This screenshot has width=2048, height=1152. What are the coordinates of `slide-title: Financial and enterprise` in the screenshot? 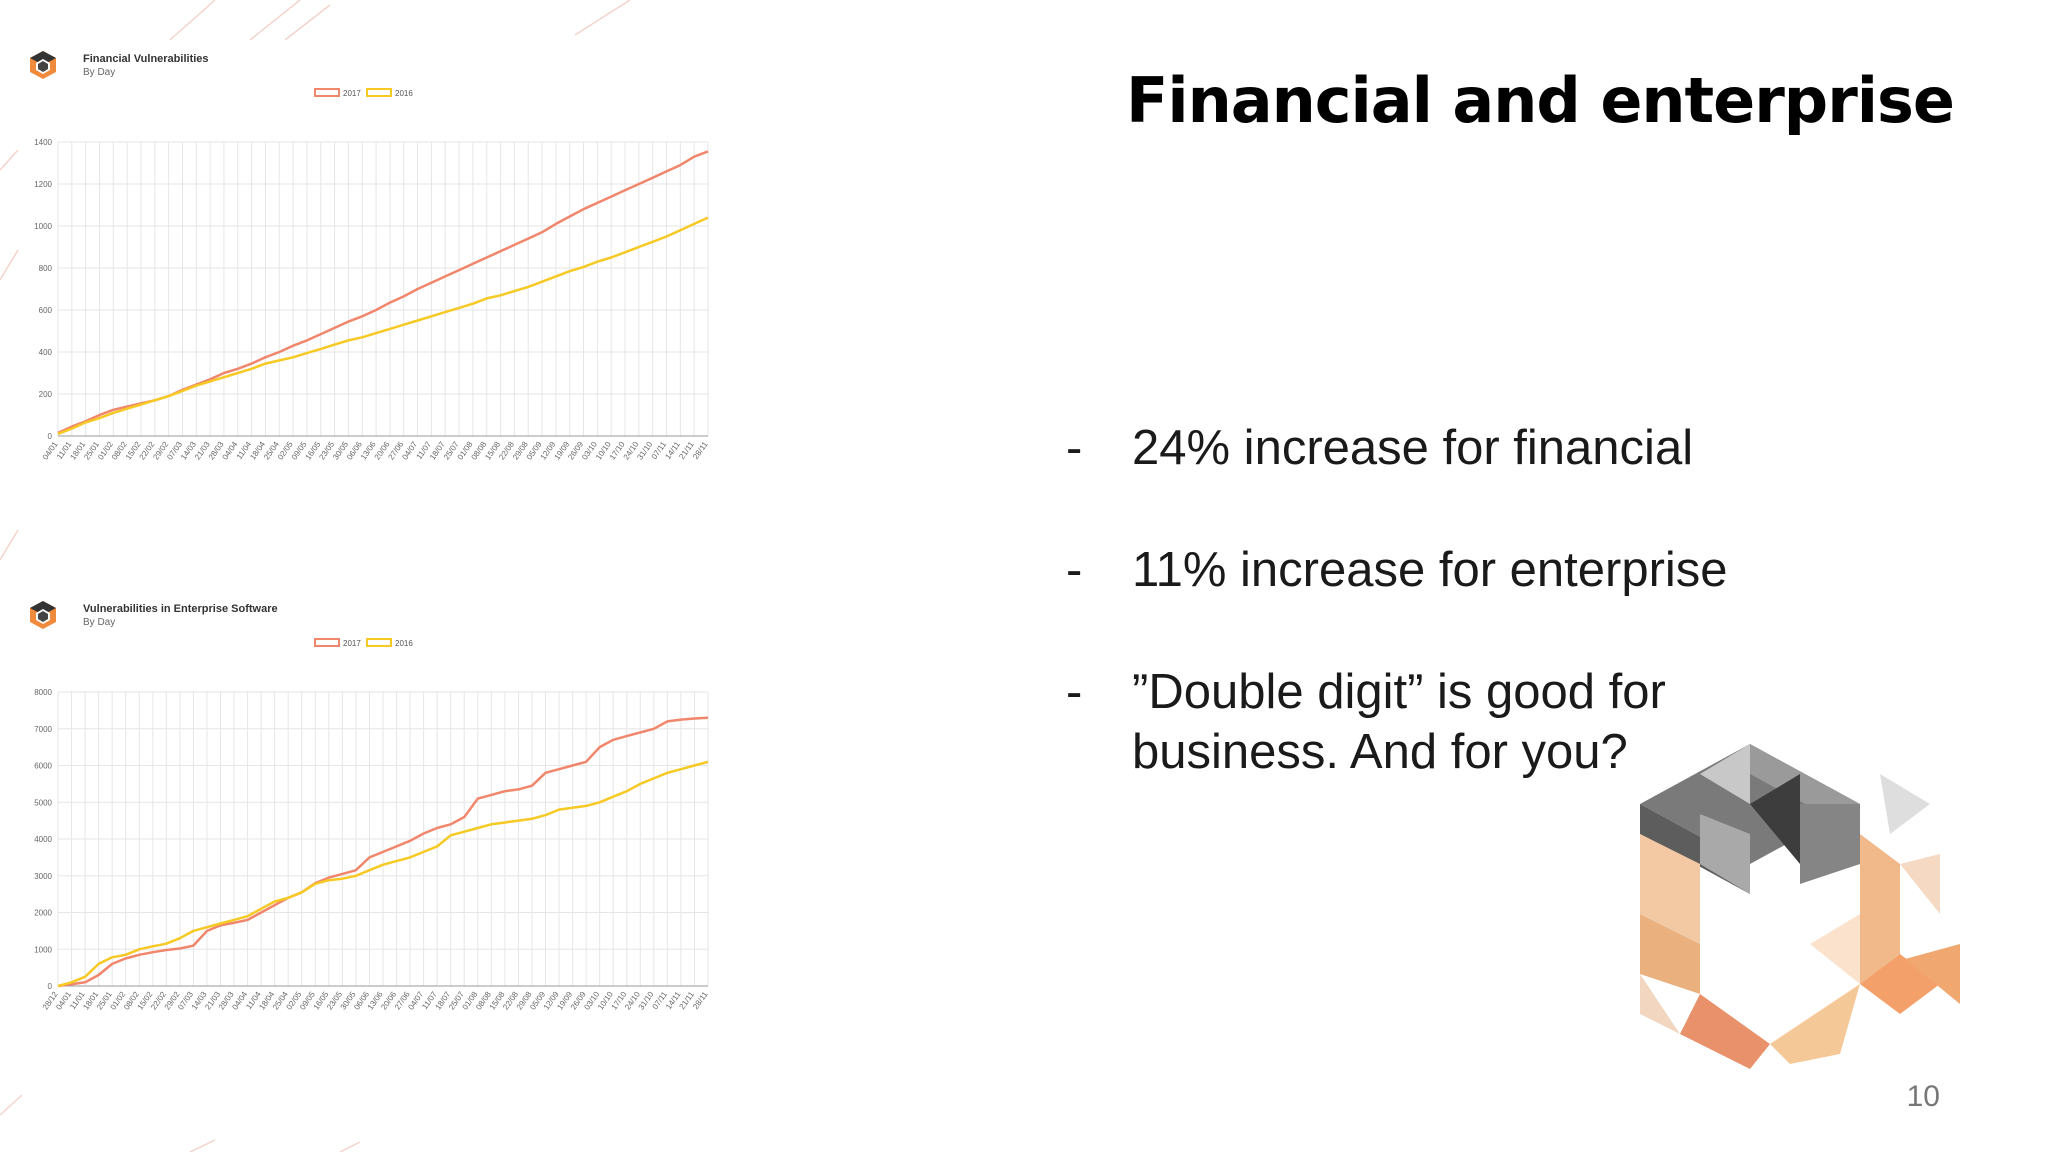 It's located at (1540, 100).